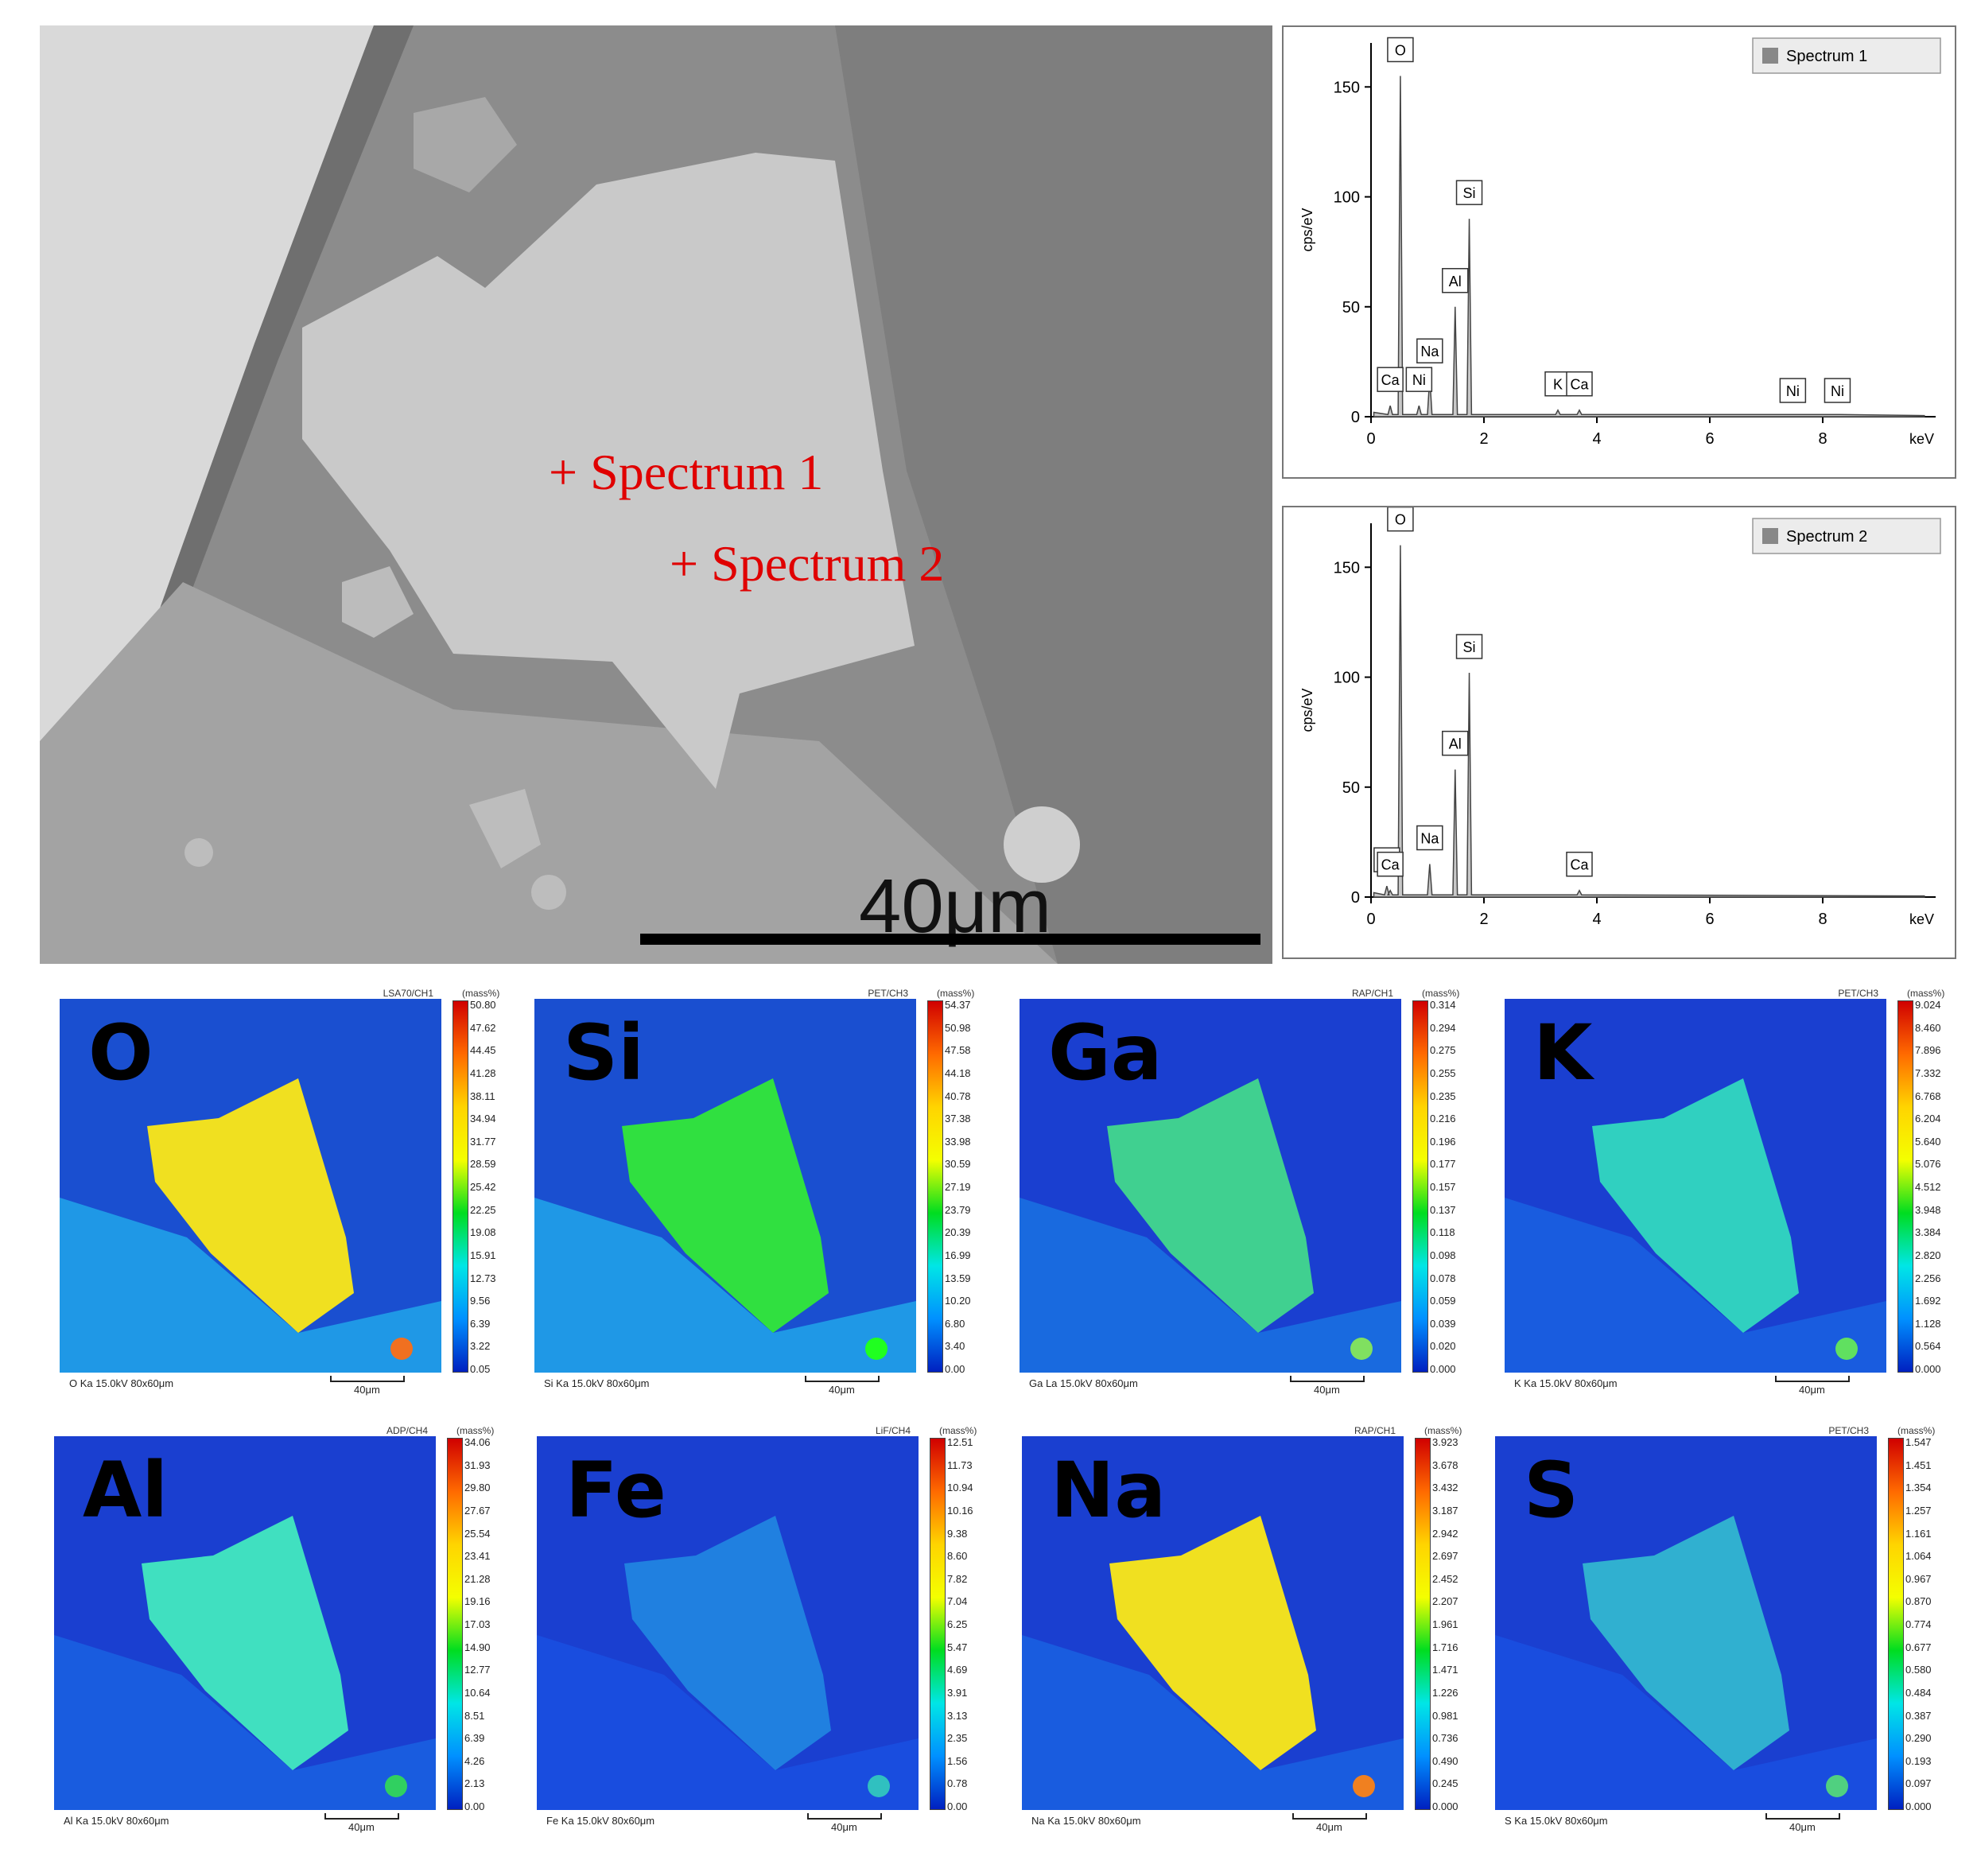 This screenshot has height=1876, width=1977. I want to click on legend-label: Spectrum 1, so click(1827, 57).